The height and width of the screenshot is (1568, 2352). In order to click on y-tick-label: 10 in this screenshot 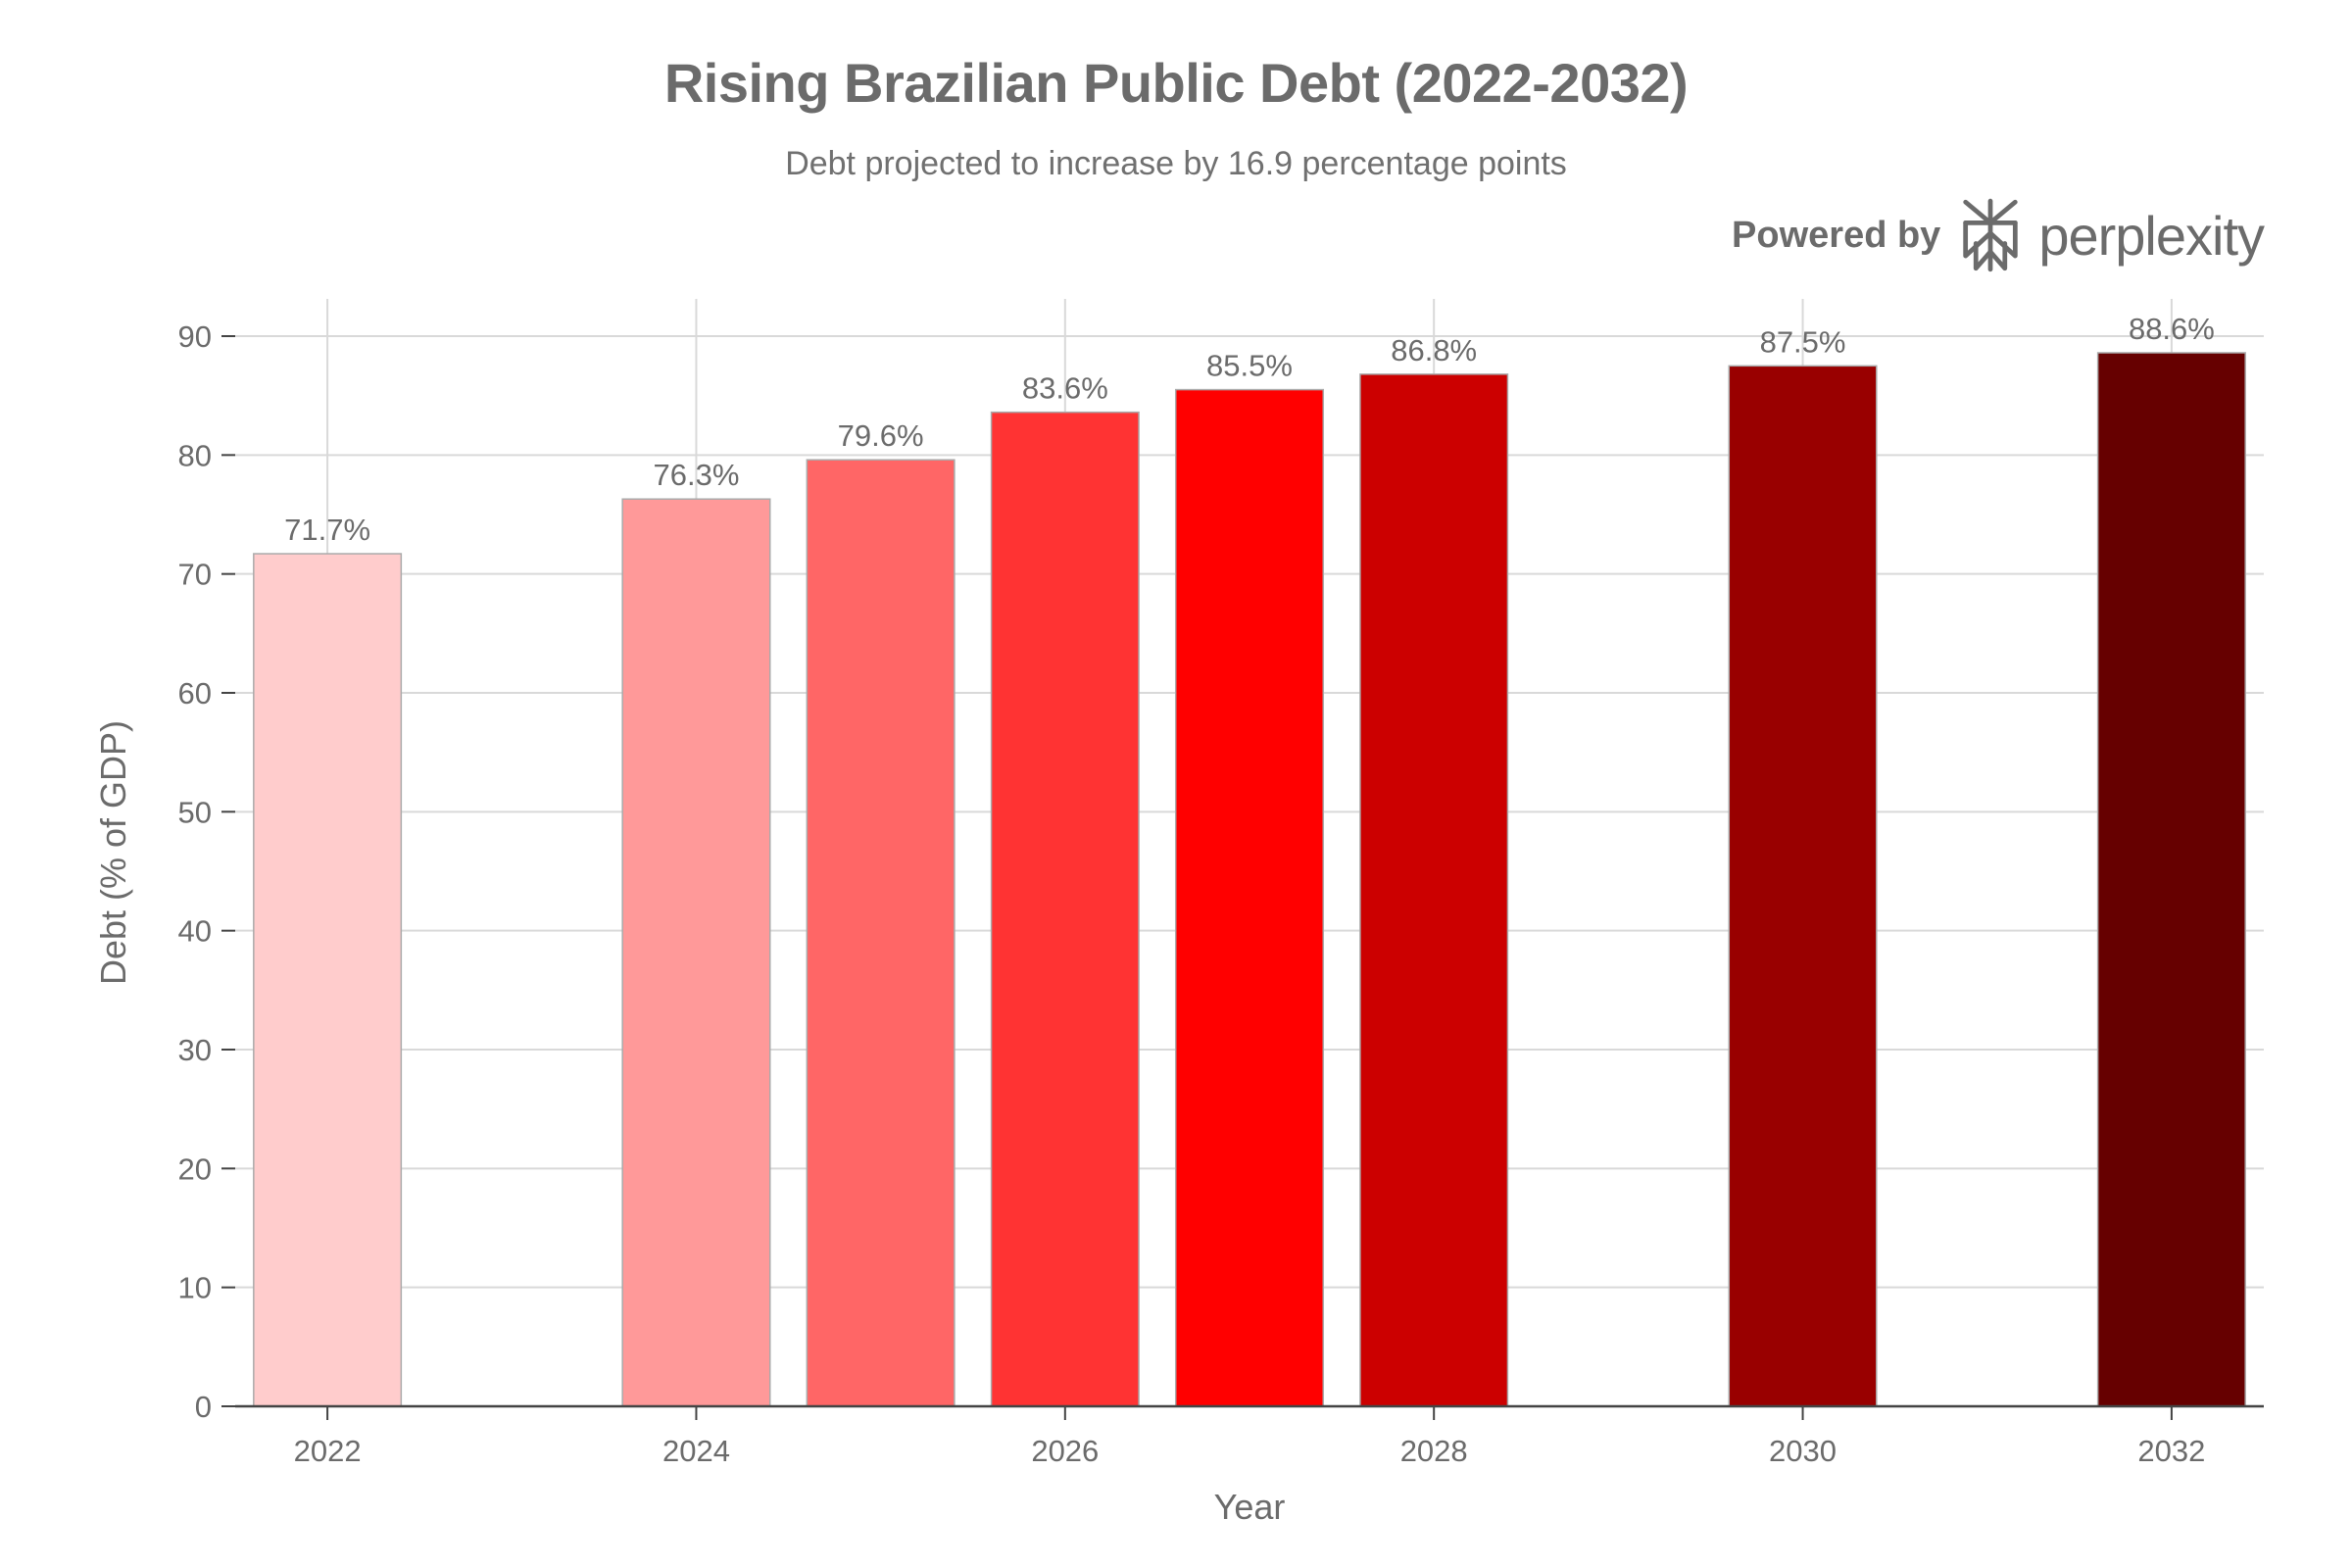, I will do `click(195, 1288)`.